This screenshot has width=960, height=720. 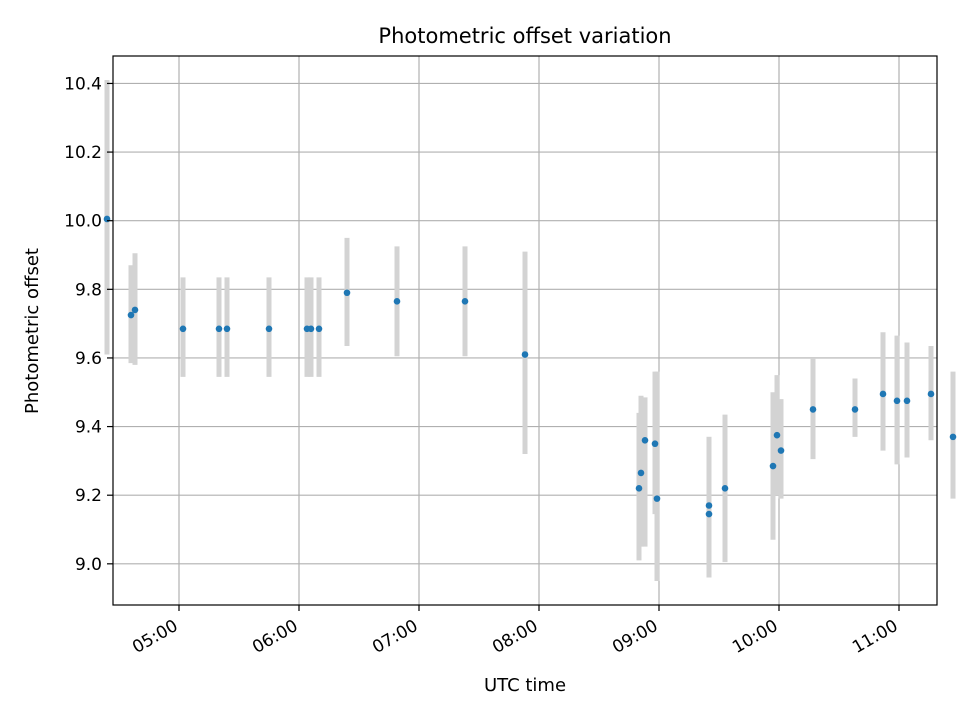 I want to click on y-tick-label: 9.4, so click(x=88, y=428).